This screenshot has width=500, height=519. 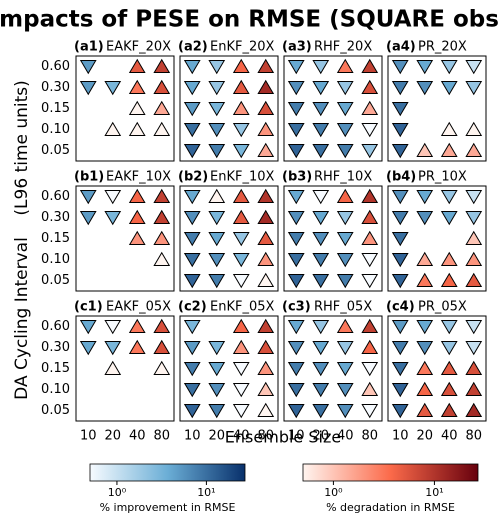 What do you see at coordinates (55, 196) in the screenshot?
I see `y-tick-label: 0.60` at bounding box center [55, 196].